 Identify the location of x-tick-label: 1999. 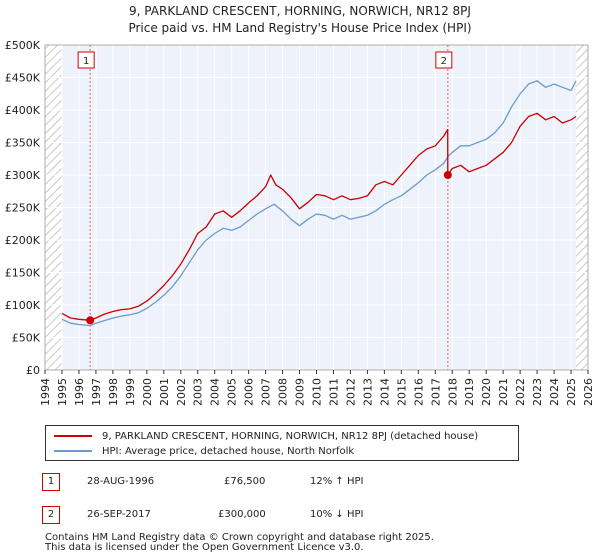
(130, 392).